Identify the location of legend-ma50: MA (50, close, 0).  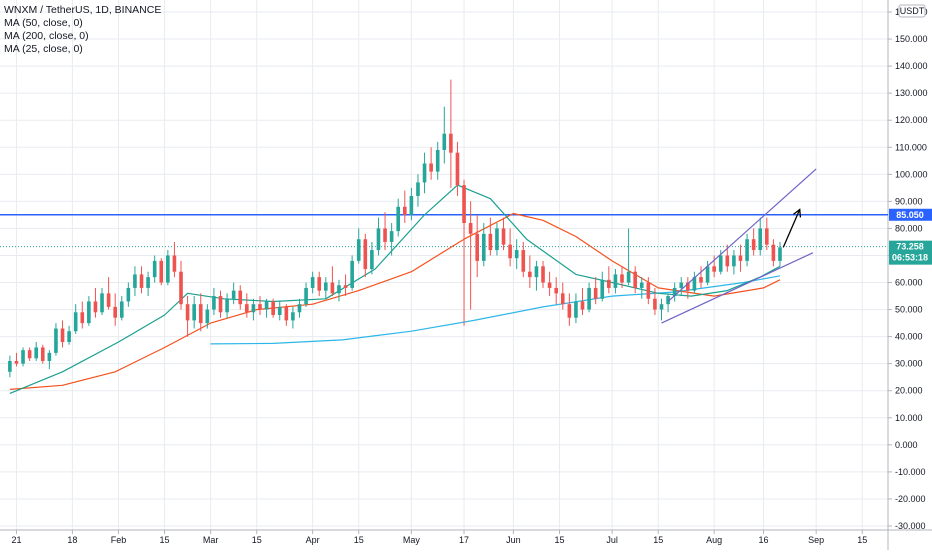
(43, 23).